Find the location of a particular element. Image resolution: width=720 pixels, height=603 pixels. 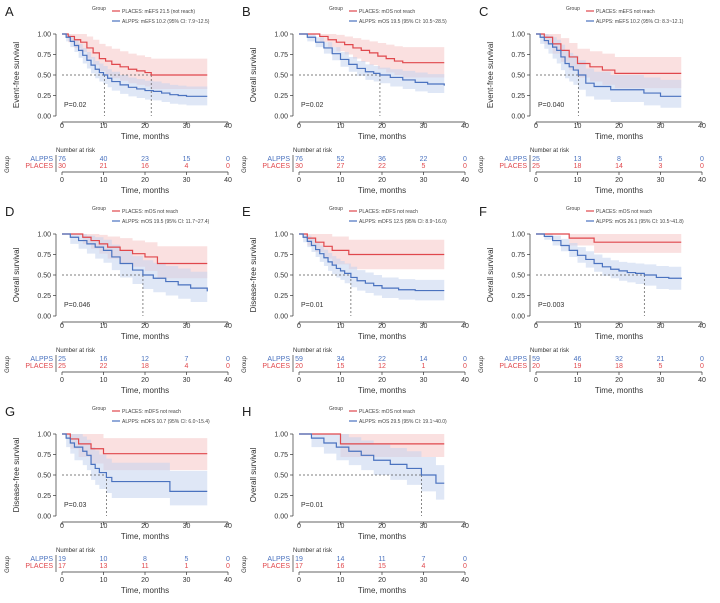

risk-count: 14 is located at coordinates (619, 166).